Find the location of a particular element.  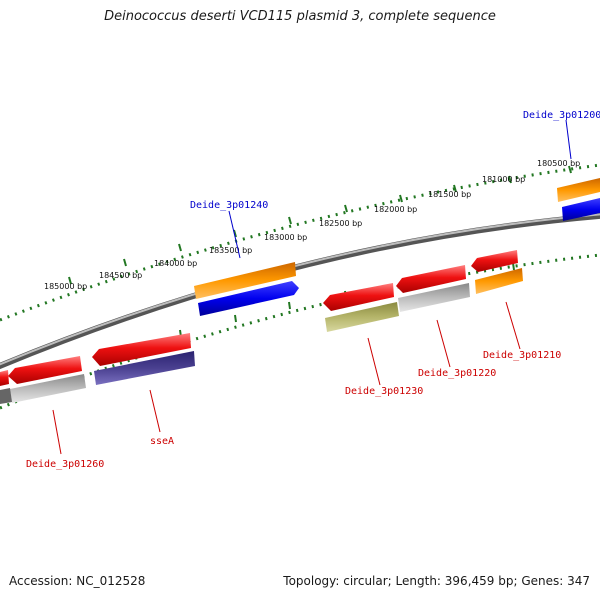

cds-feature-deide-3p01240 is located at coordinates (248, 298).